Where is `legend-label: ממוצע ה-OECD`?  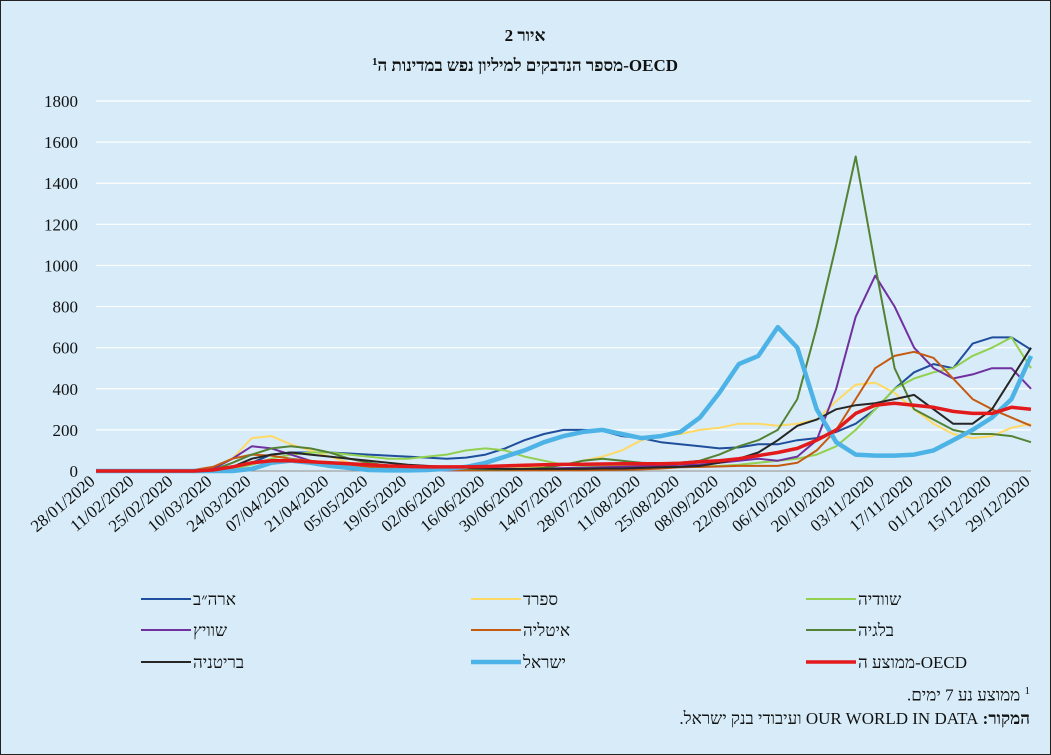
legend-label: ממוצע ה-OECD is located at coordinates (912, 662).